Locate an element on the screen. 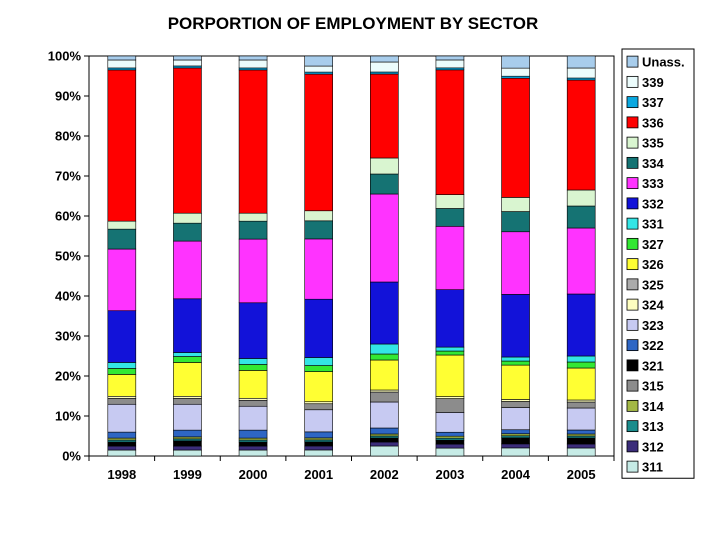 This screenshot has width=720, height=540. x-tick-label: 1998 is located at coordinates (121, 474).